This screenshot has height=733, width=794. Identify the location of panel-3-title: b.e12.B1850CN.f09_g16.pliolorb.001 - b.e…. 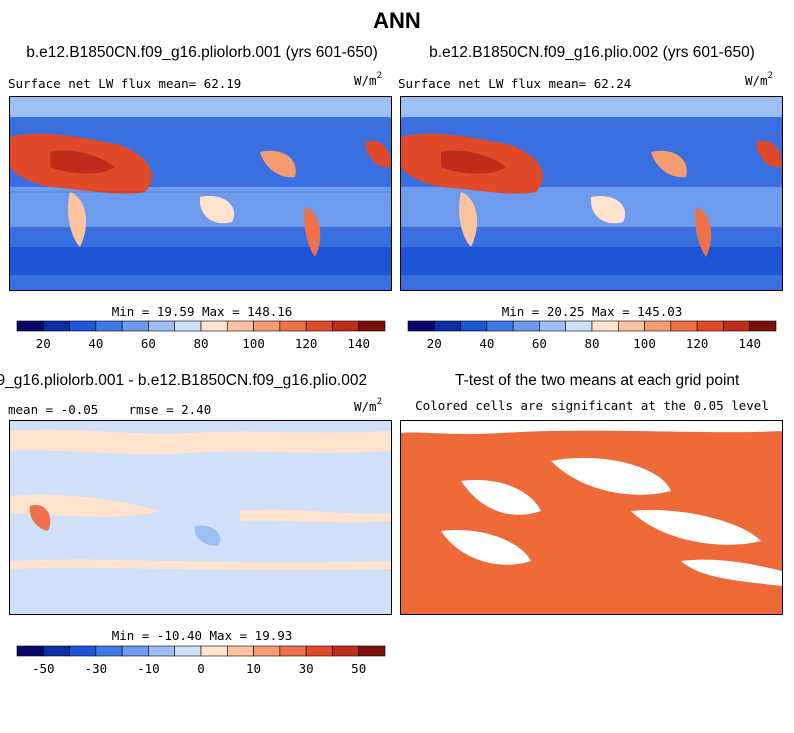
(184, 380).